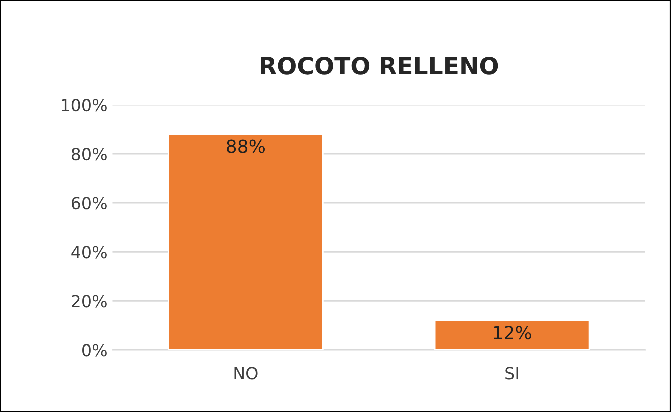 The width and height of the screenshot is (671, 412). What do you see at coordinates (84, 105) in the screenshot?
I see `y-tick-label: 100%` at bounding box center [84, 105].